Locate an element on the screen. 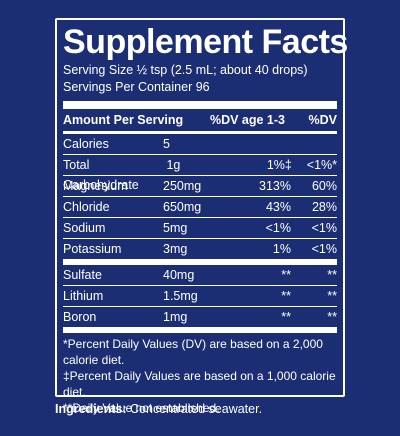 This screenshot has height=436, width=400. nutrient-dv-child is located at coordinates (264, 144).